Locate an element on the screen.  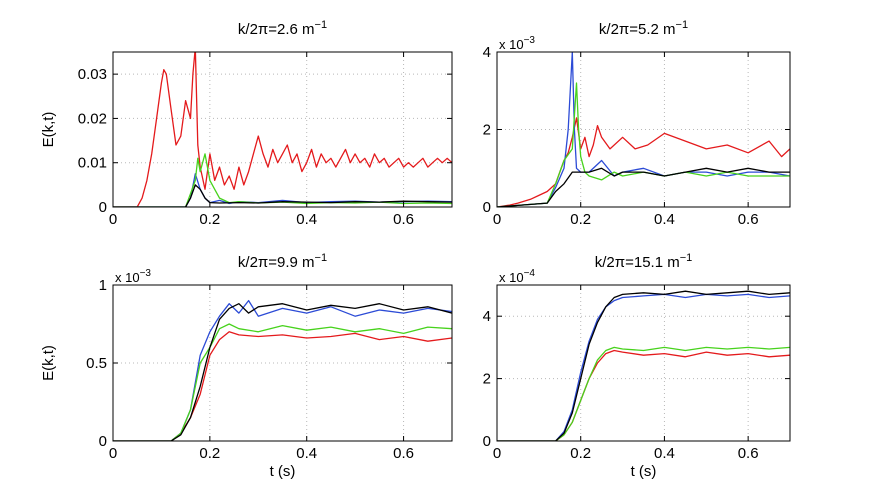
y-tick-label: 0.5 is located at coordinates (96, 363).